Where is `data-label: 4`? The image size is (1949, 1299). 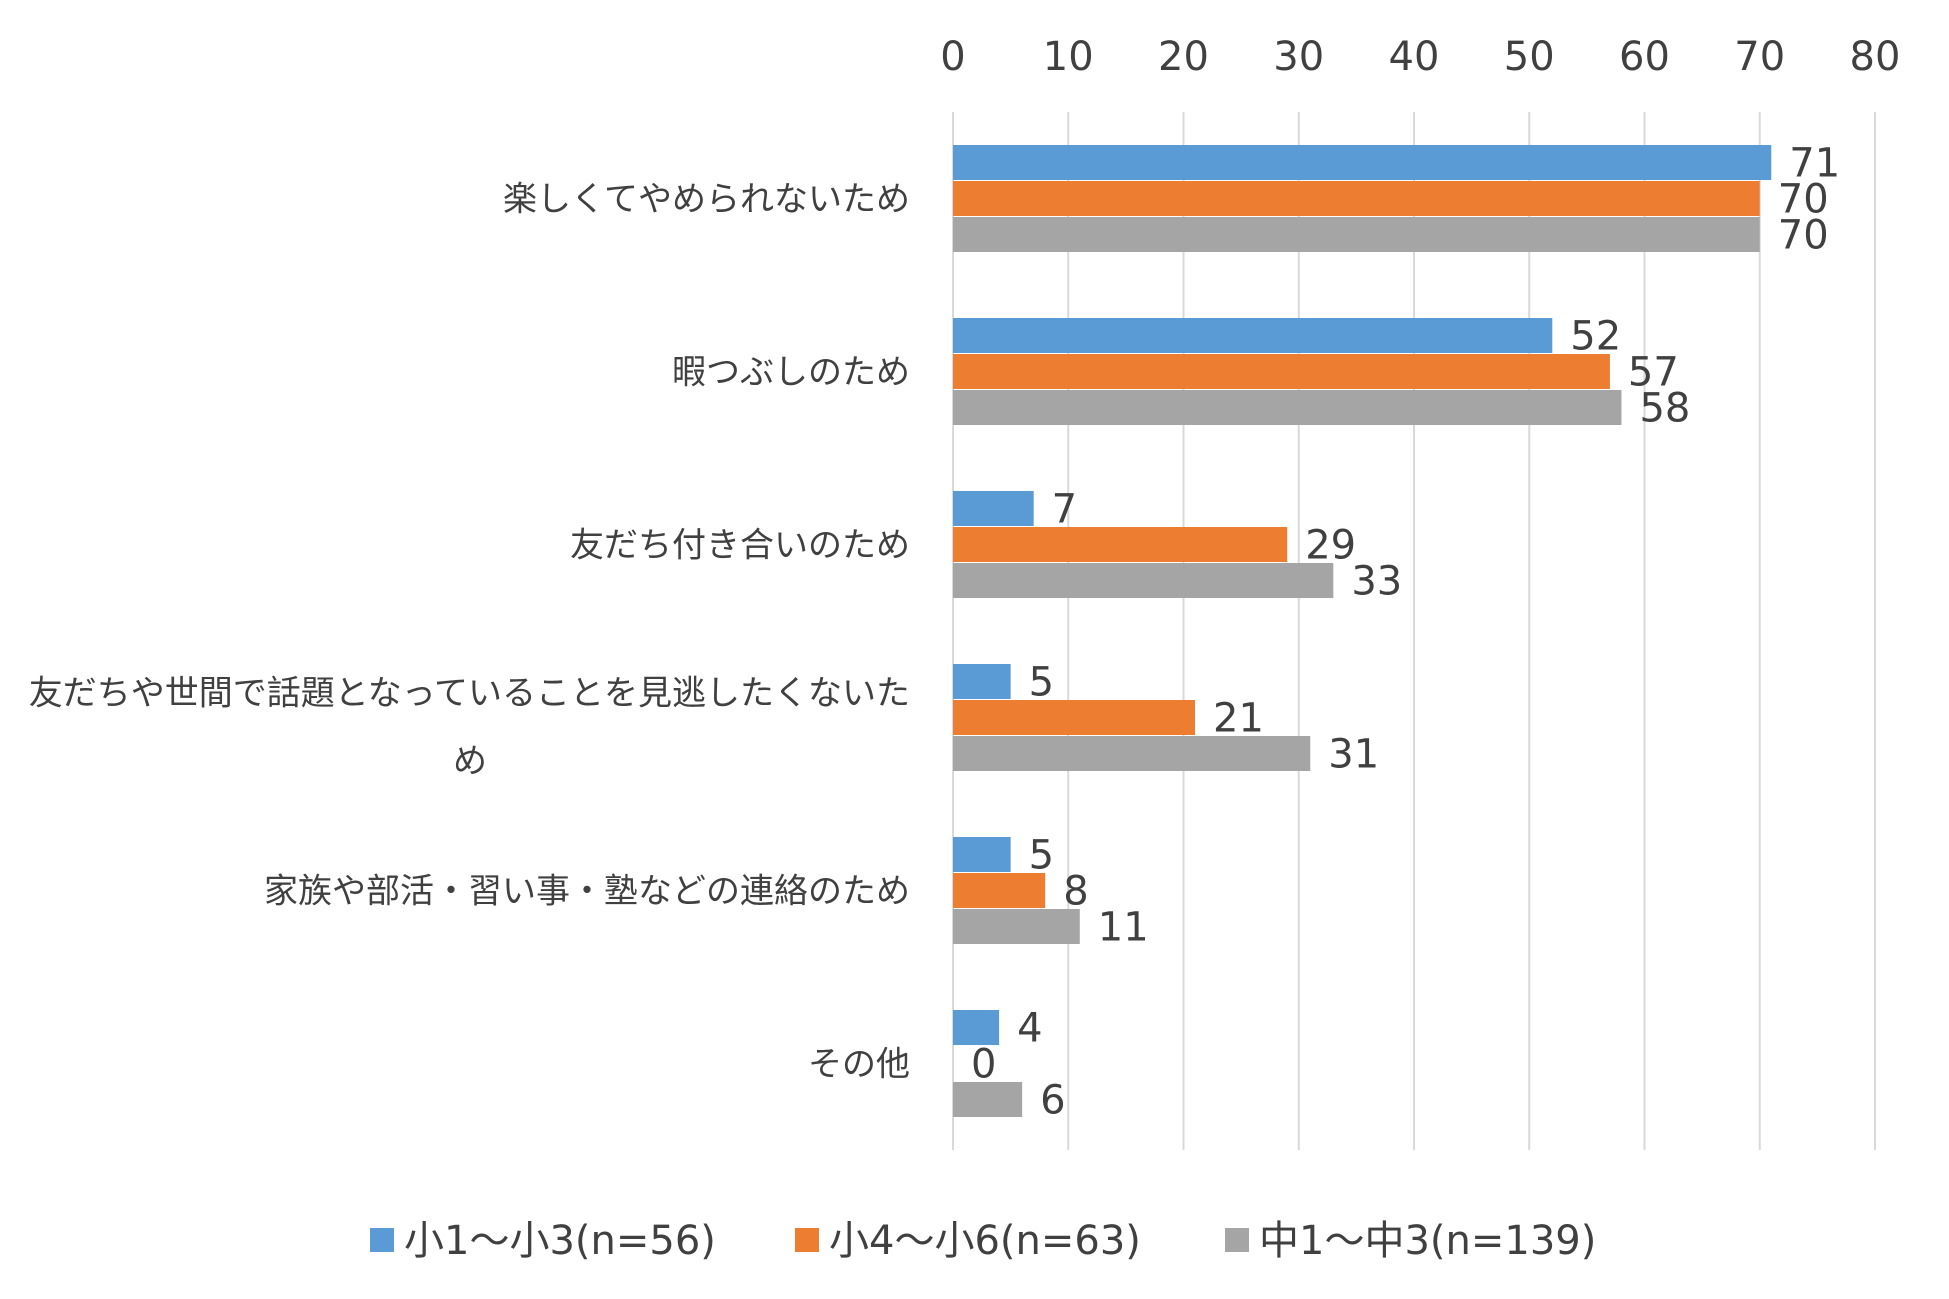 data-label: 4 is located at coordinates (1029, 1029).